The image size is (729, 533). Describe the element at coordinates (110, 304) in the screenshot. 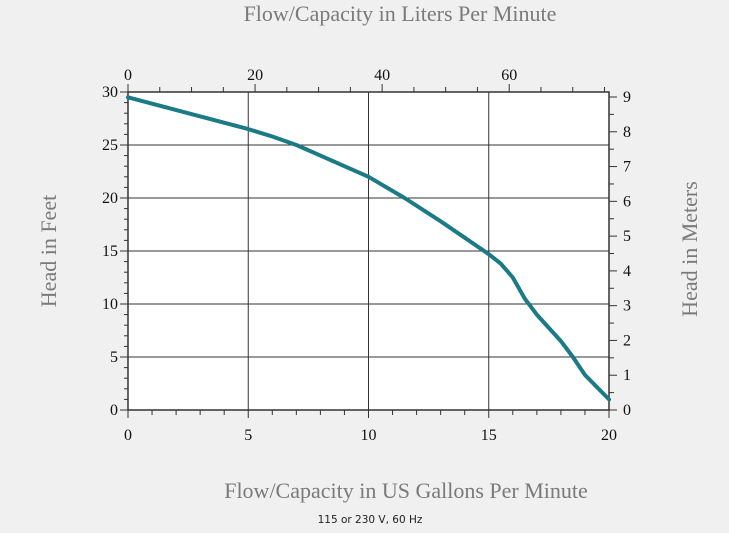

I see `y-tick-label: 10` at that location.